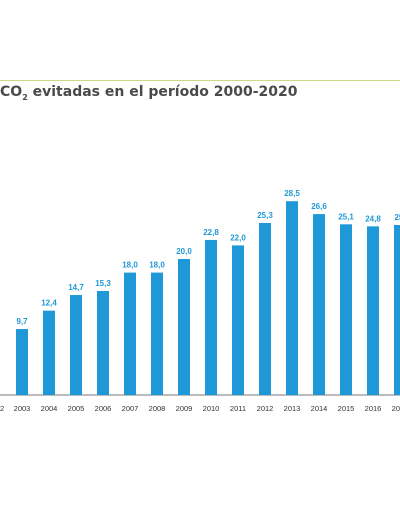 This screenshot has width=400, height=516. I want to click on bar-2005, so click(76, 345).